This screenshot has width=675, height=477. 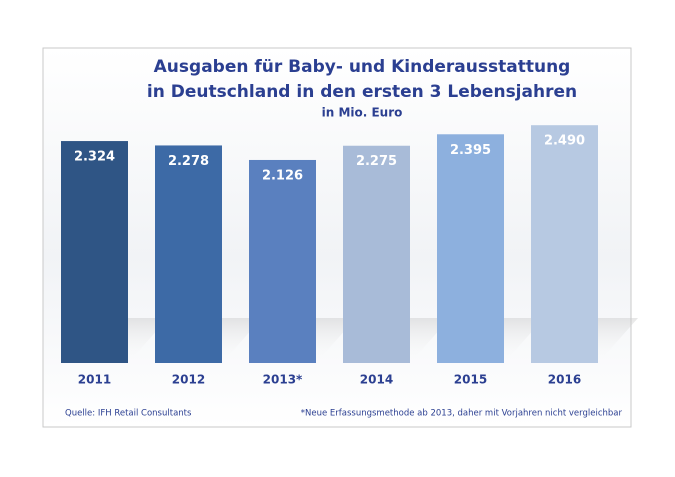 What do you see at coordinates (128, 414) in the screenshot?
I see `source: Quelle: IFH Retail Consultants` at bounding box center [128, 414].